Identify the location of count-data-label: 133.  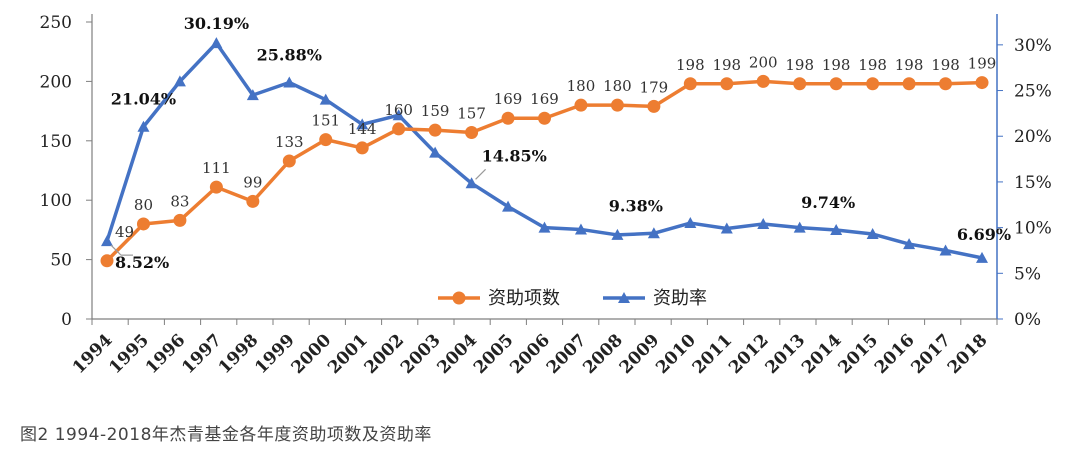
(289, 142).